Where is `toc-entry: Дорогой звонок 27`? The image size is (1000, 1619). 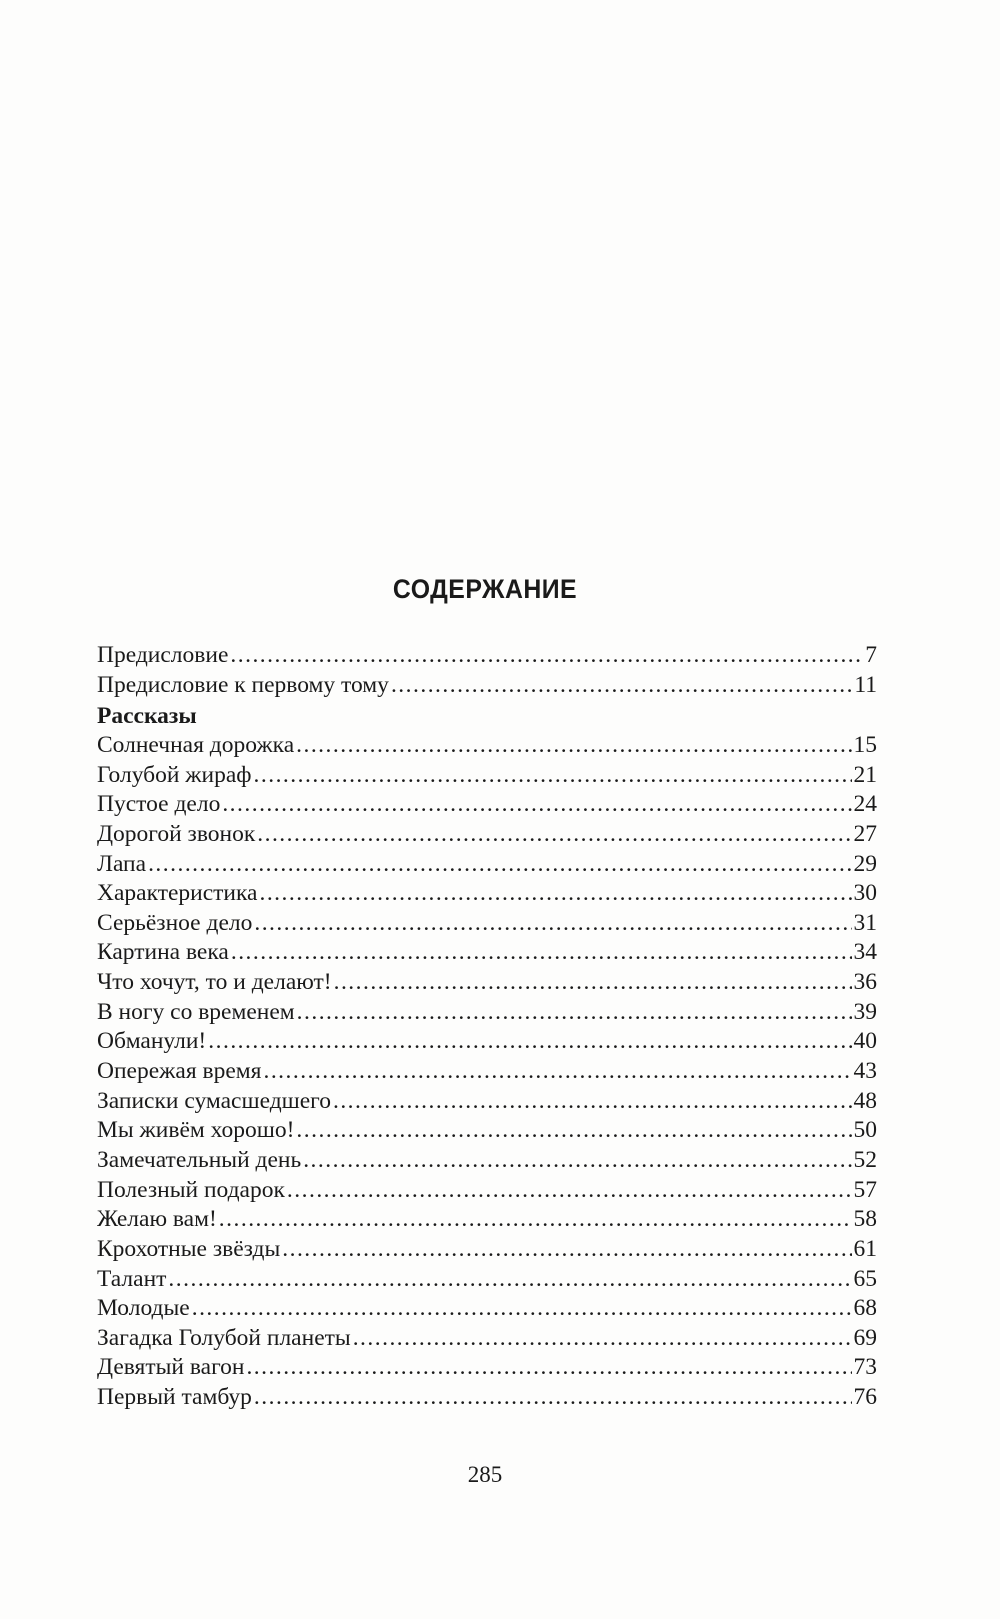
toc-entry: Дорогой звонок 27 is located at coordinates (487, 835).